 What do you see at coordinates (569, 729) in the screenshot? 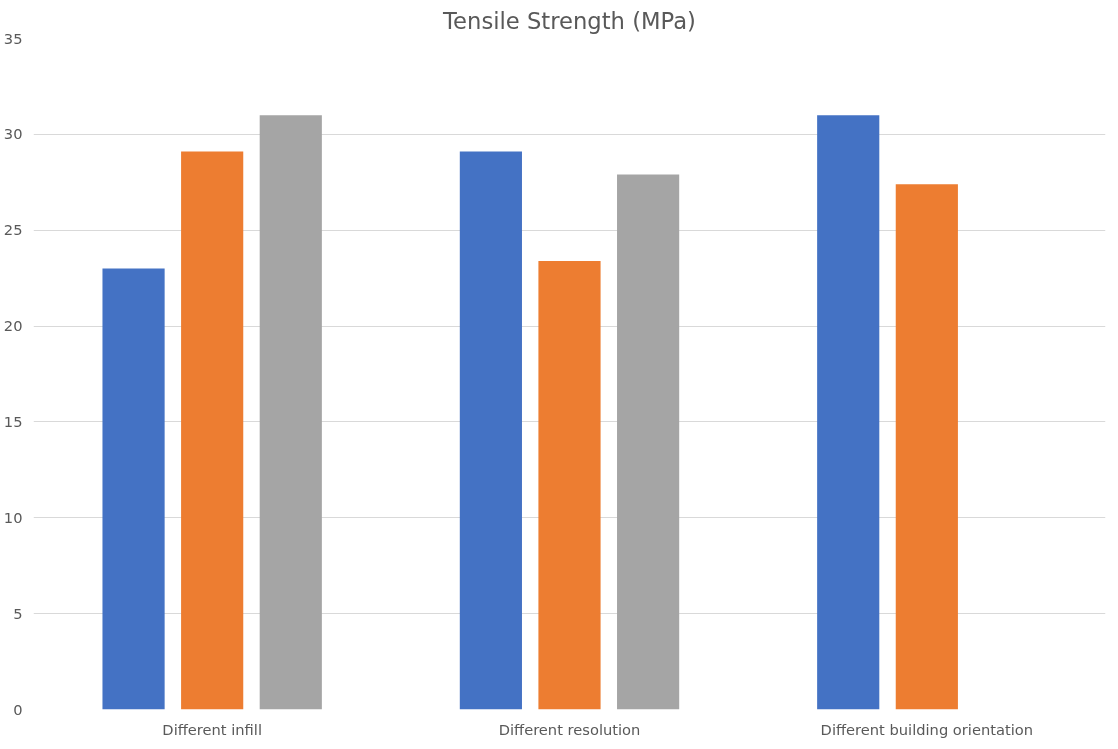
I see `x-tick-label: Different resolution` at bounding box center [569, 729].